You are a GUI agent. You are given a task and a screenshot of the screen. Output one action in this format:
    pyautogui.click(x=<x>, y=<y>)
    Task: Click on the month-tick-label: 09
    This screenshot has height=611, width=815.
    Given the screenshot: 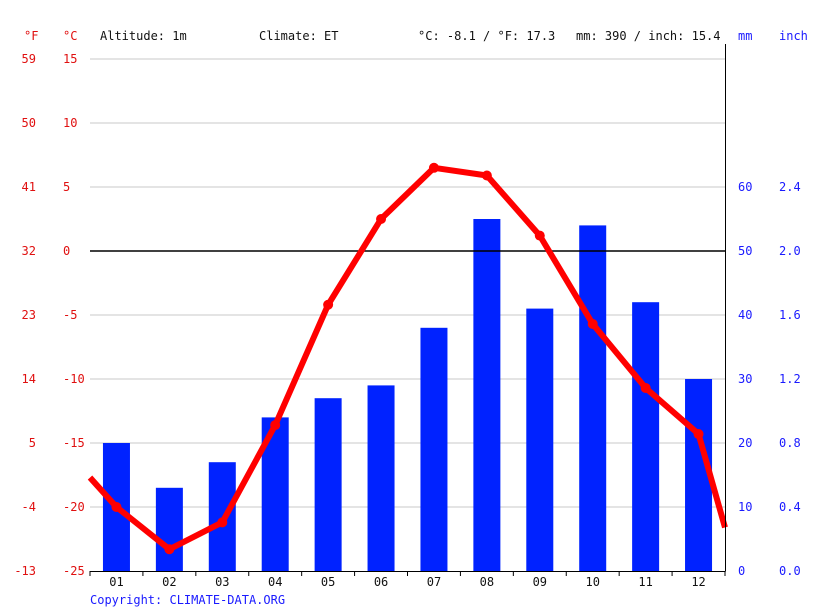 What is the action you would take?
    pyautogui.click(x=540, y=582)
    